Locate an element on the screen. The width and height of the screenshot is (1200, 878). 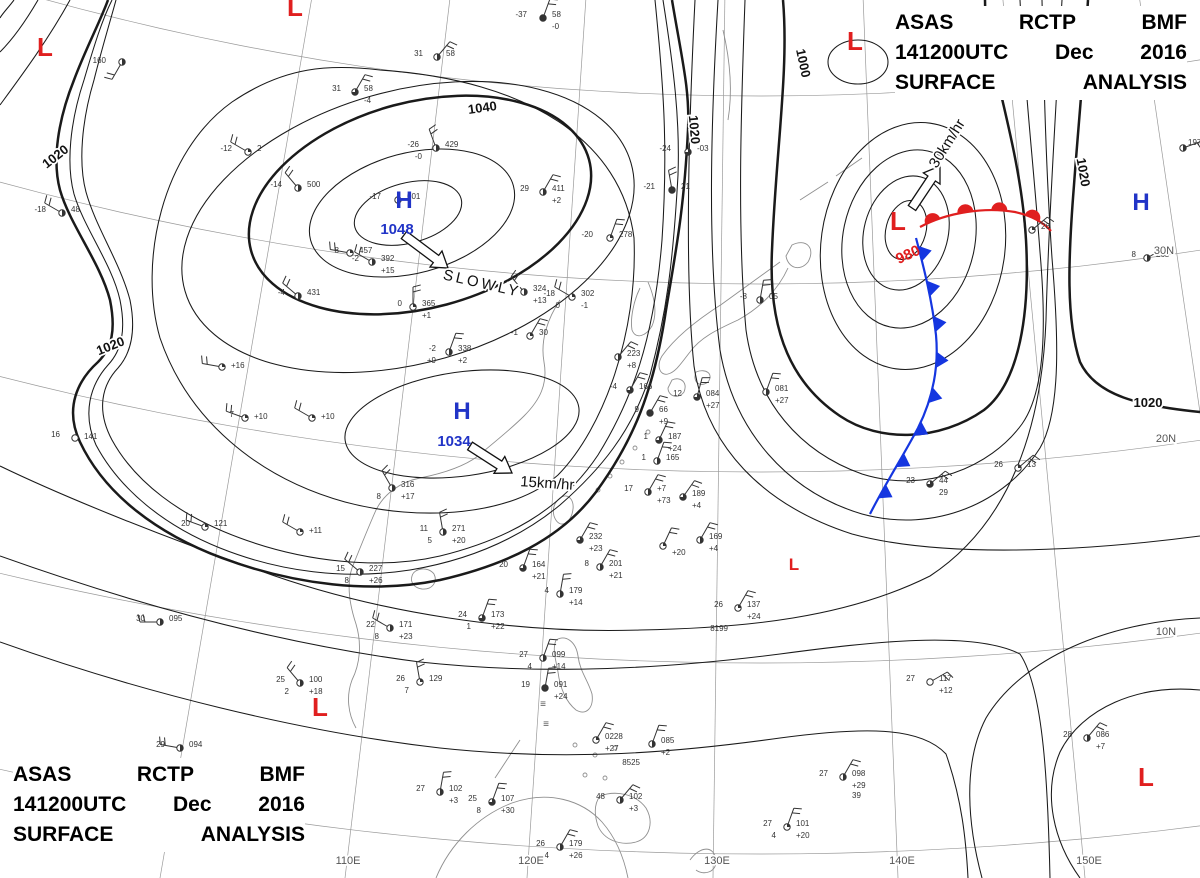
warm-front-semicircle is located at coordinates (1033, 215).